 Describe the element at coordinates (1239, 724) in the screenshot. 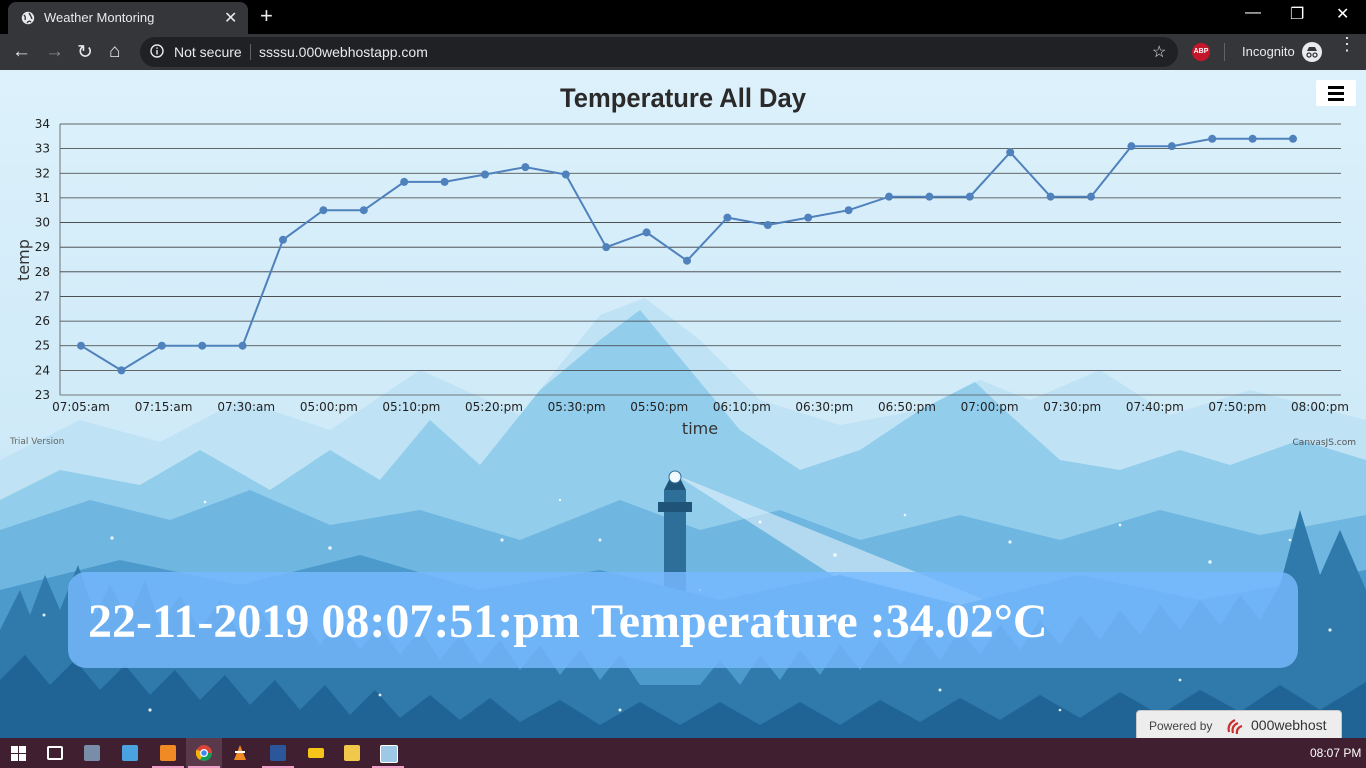

I see `powered-by-badge: Powered by 000webhost` at that location.